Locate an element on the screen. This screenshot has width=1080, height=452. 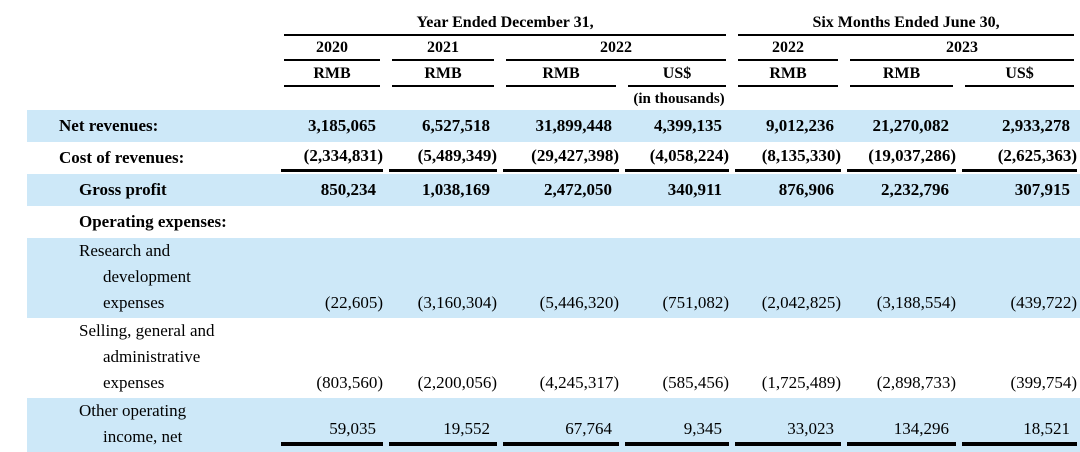
value-cell: (2,334,831) is located at coordinates (332, 158).